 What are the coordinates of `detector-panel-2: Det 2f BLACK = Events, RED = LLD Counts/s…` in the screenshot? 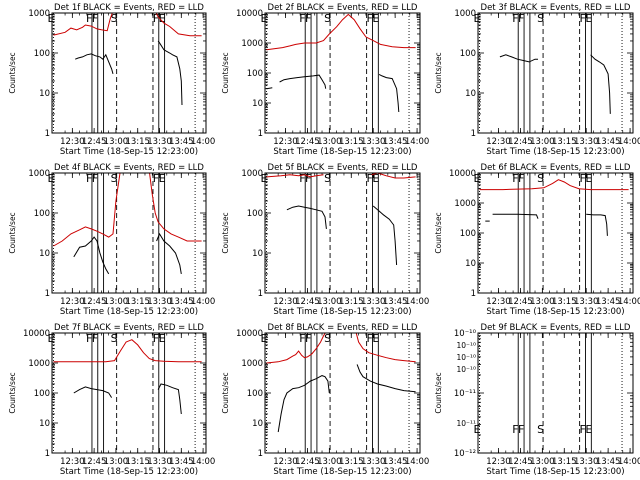 It's located at (325, 80).